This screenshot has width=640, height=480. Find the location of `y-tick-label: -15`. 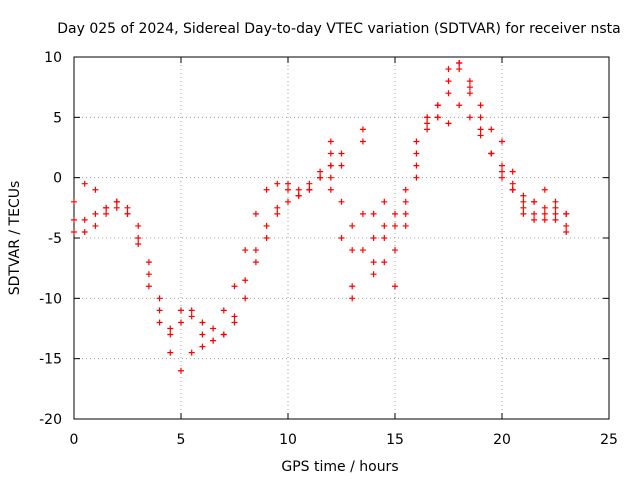

y-tick-label: -15 is located at coordinates (50, 360).